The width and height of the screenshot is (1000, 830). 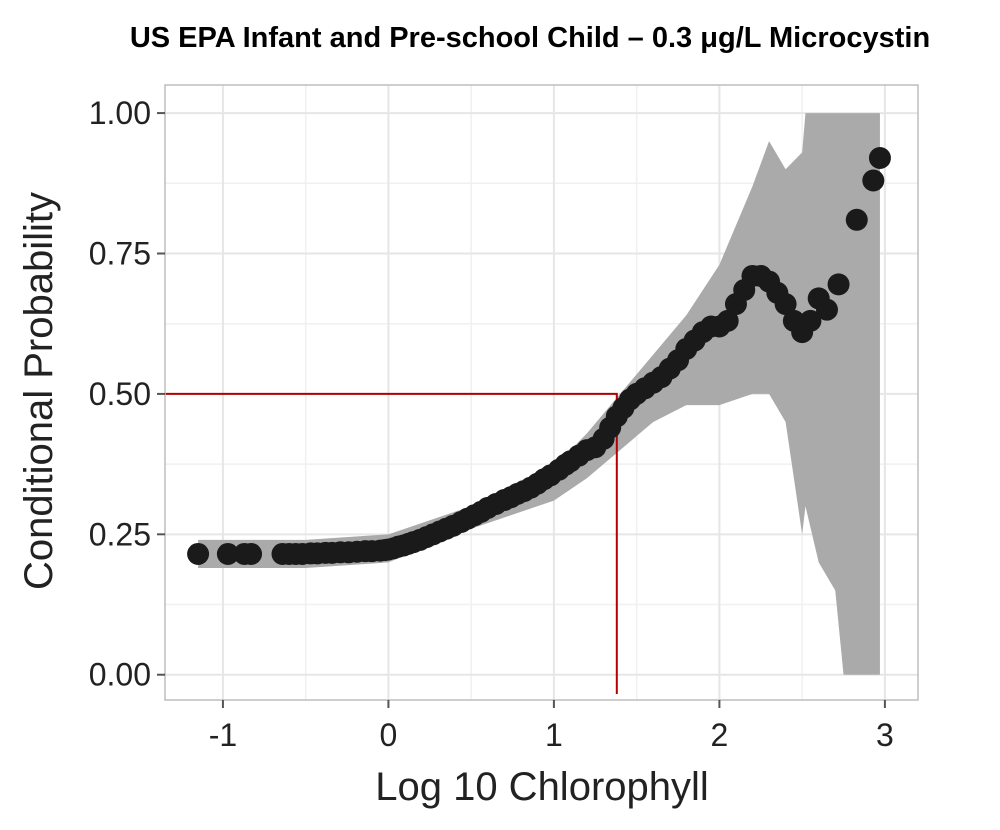 What do you see at coordinates (542, 787) in the screenshot?
I see `x-axis-label: Log 10 Chlorophyll` at bounding box center [542, 787].